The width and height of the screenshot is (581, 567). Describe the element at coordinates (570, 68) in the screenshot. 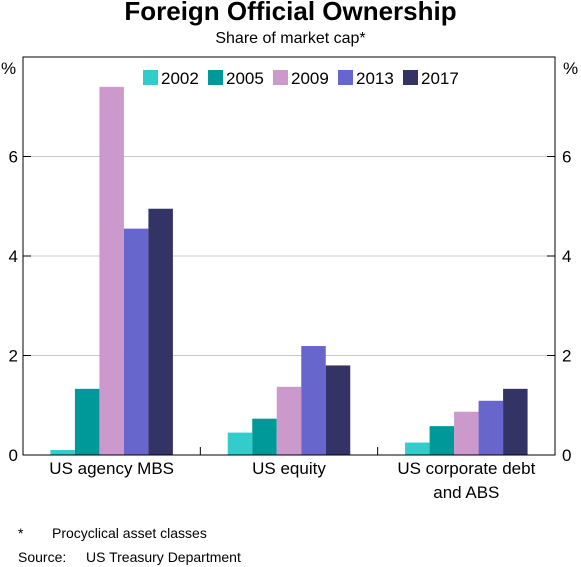

I see `y-unit-right: %` at that location.